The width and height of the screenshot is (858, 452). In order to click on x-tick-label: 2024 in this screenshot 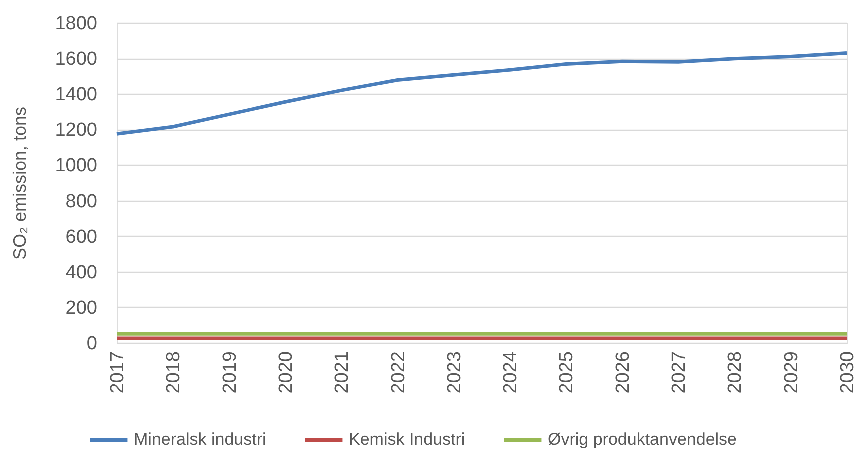, I will do `click(511, 372)`.